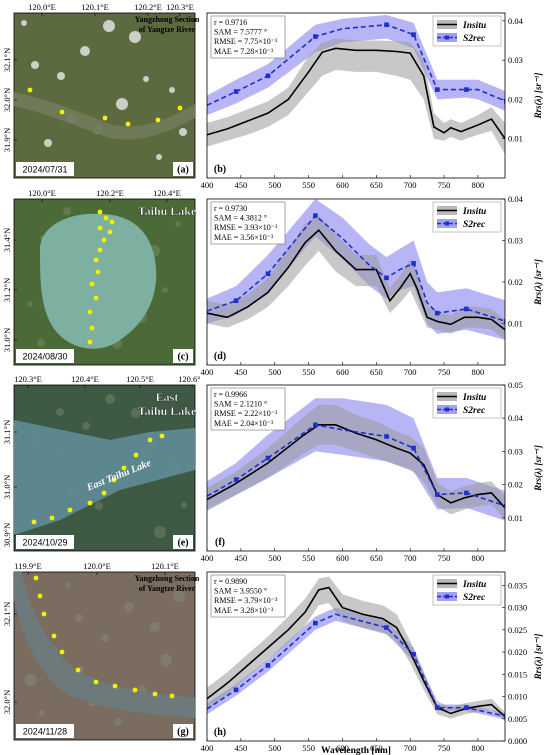 Image resolution: width=550 pixels, height=755 pixels. I want to click on chart-panel-label: (f), so click(220, 542).